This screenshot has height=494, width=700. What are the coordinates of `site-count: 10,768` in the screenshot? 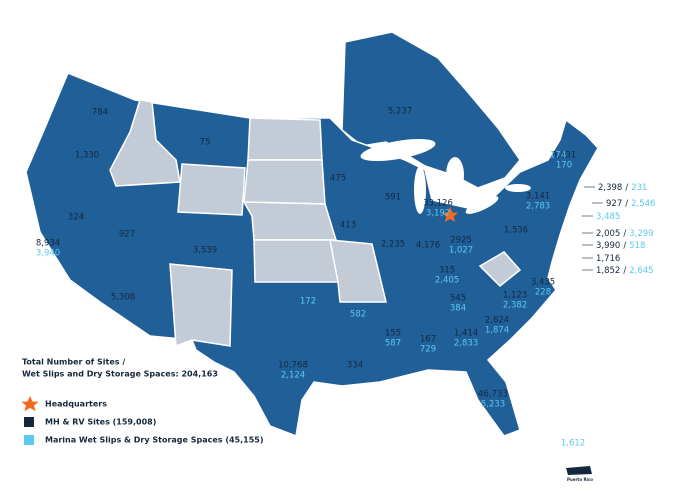 It's located at (293, 366).